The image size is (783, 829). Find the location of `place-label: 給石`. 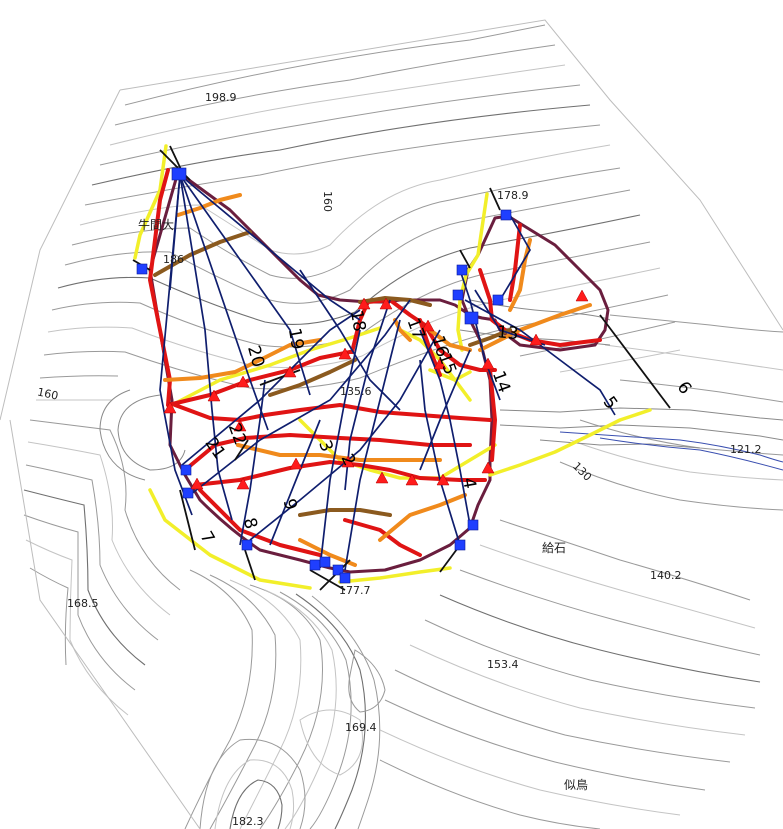

place-label: 給石 is located at coordinates (554, 548).